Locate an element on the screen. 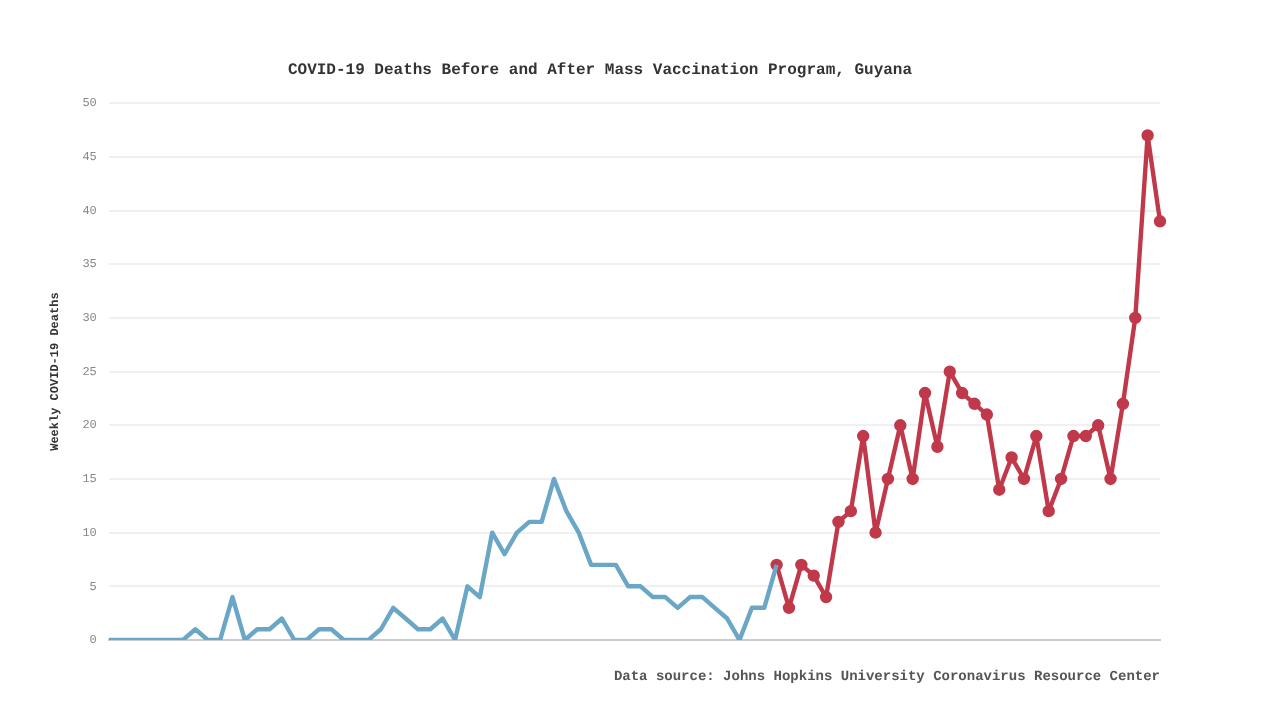  chart-title: COVID-19 Deaths Before and After Mass Vaccination Program, Guyana is located at coordinates (600, 70).